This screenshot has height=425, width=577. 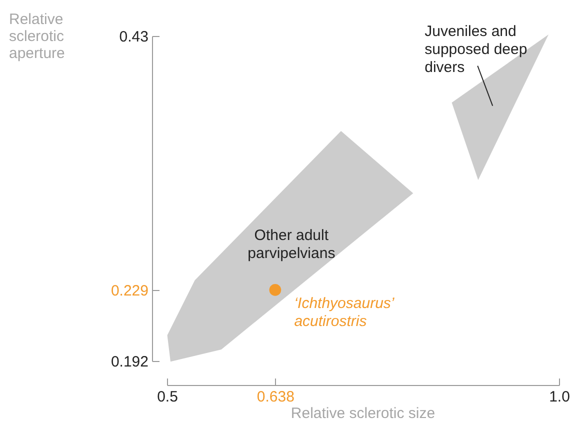 I want to click on x-tick-label: 1.0, so click(x=559, y=397).